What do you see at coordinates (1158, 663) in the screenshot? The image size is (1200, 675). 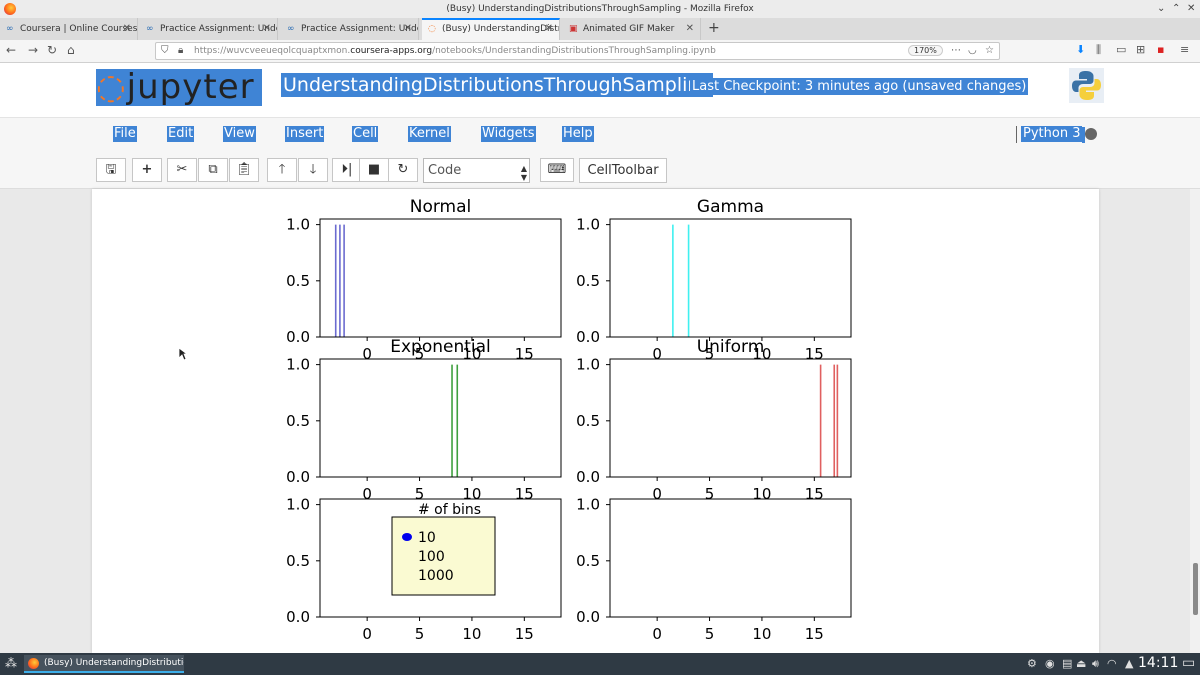 I see `clock: 14:11` at bounding box center [1158, 663].